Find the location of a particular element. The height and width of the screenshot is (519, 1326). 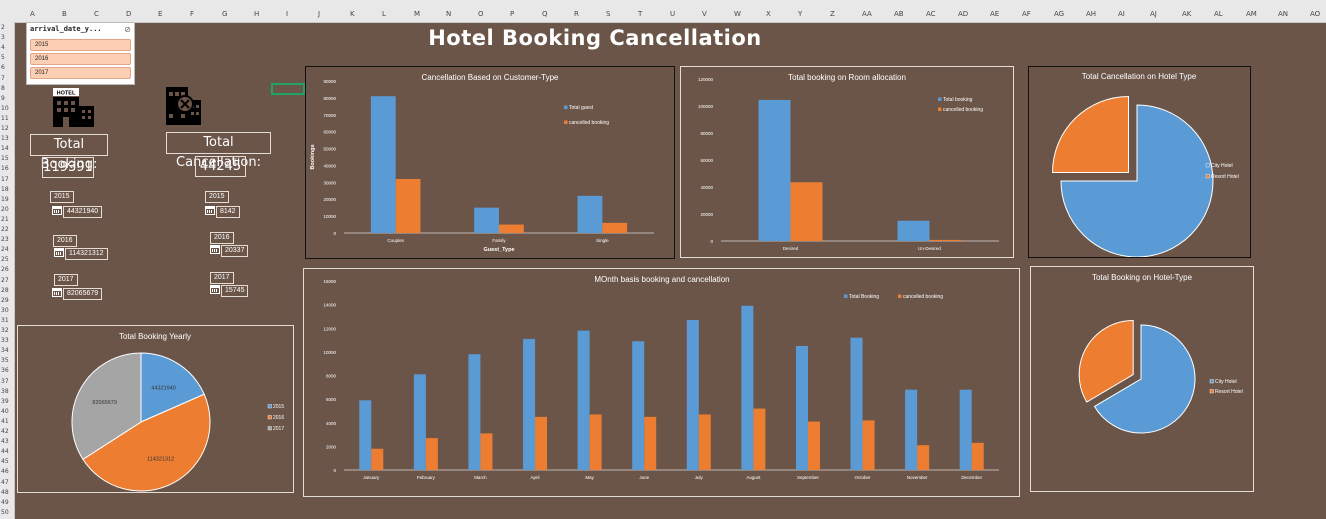

row-header: 37 is located at coordinates (5, 381).